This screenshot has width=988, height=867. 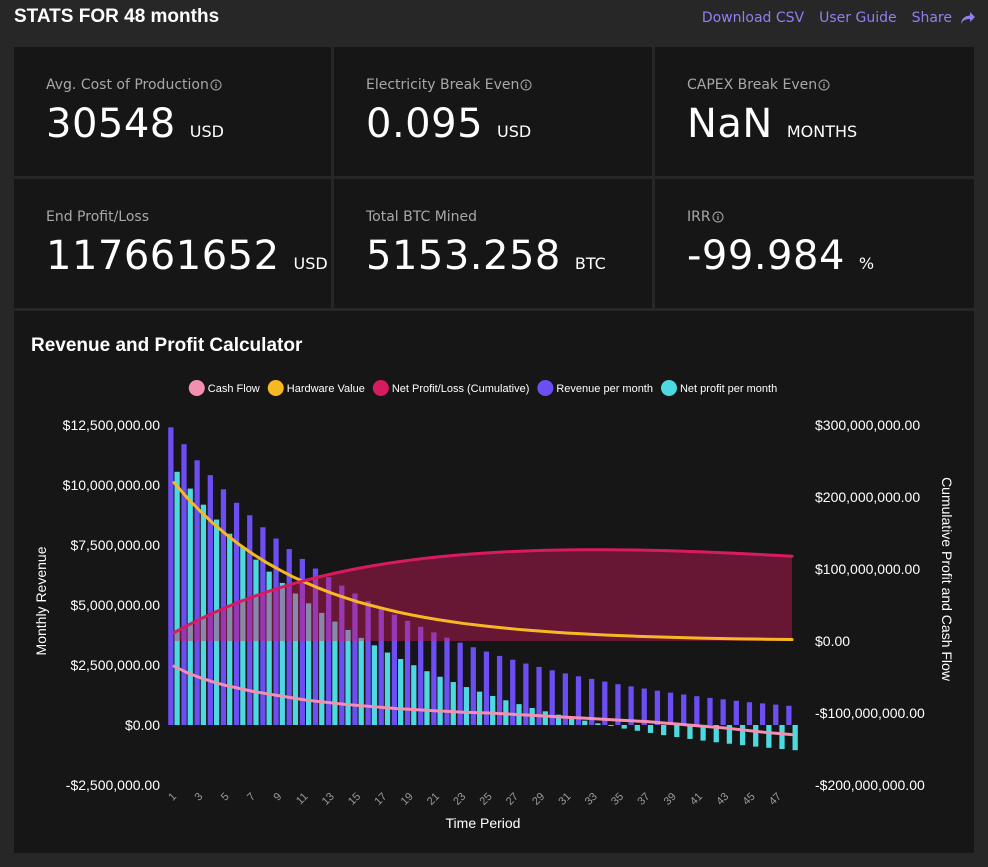 I want to click on stat-label: End Profit/Loss, so click(x=97, y=217).